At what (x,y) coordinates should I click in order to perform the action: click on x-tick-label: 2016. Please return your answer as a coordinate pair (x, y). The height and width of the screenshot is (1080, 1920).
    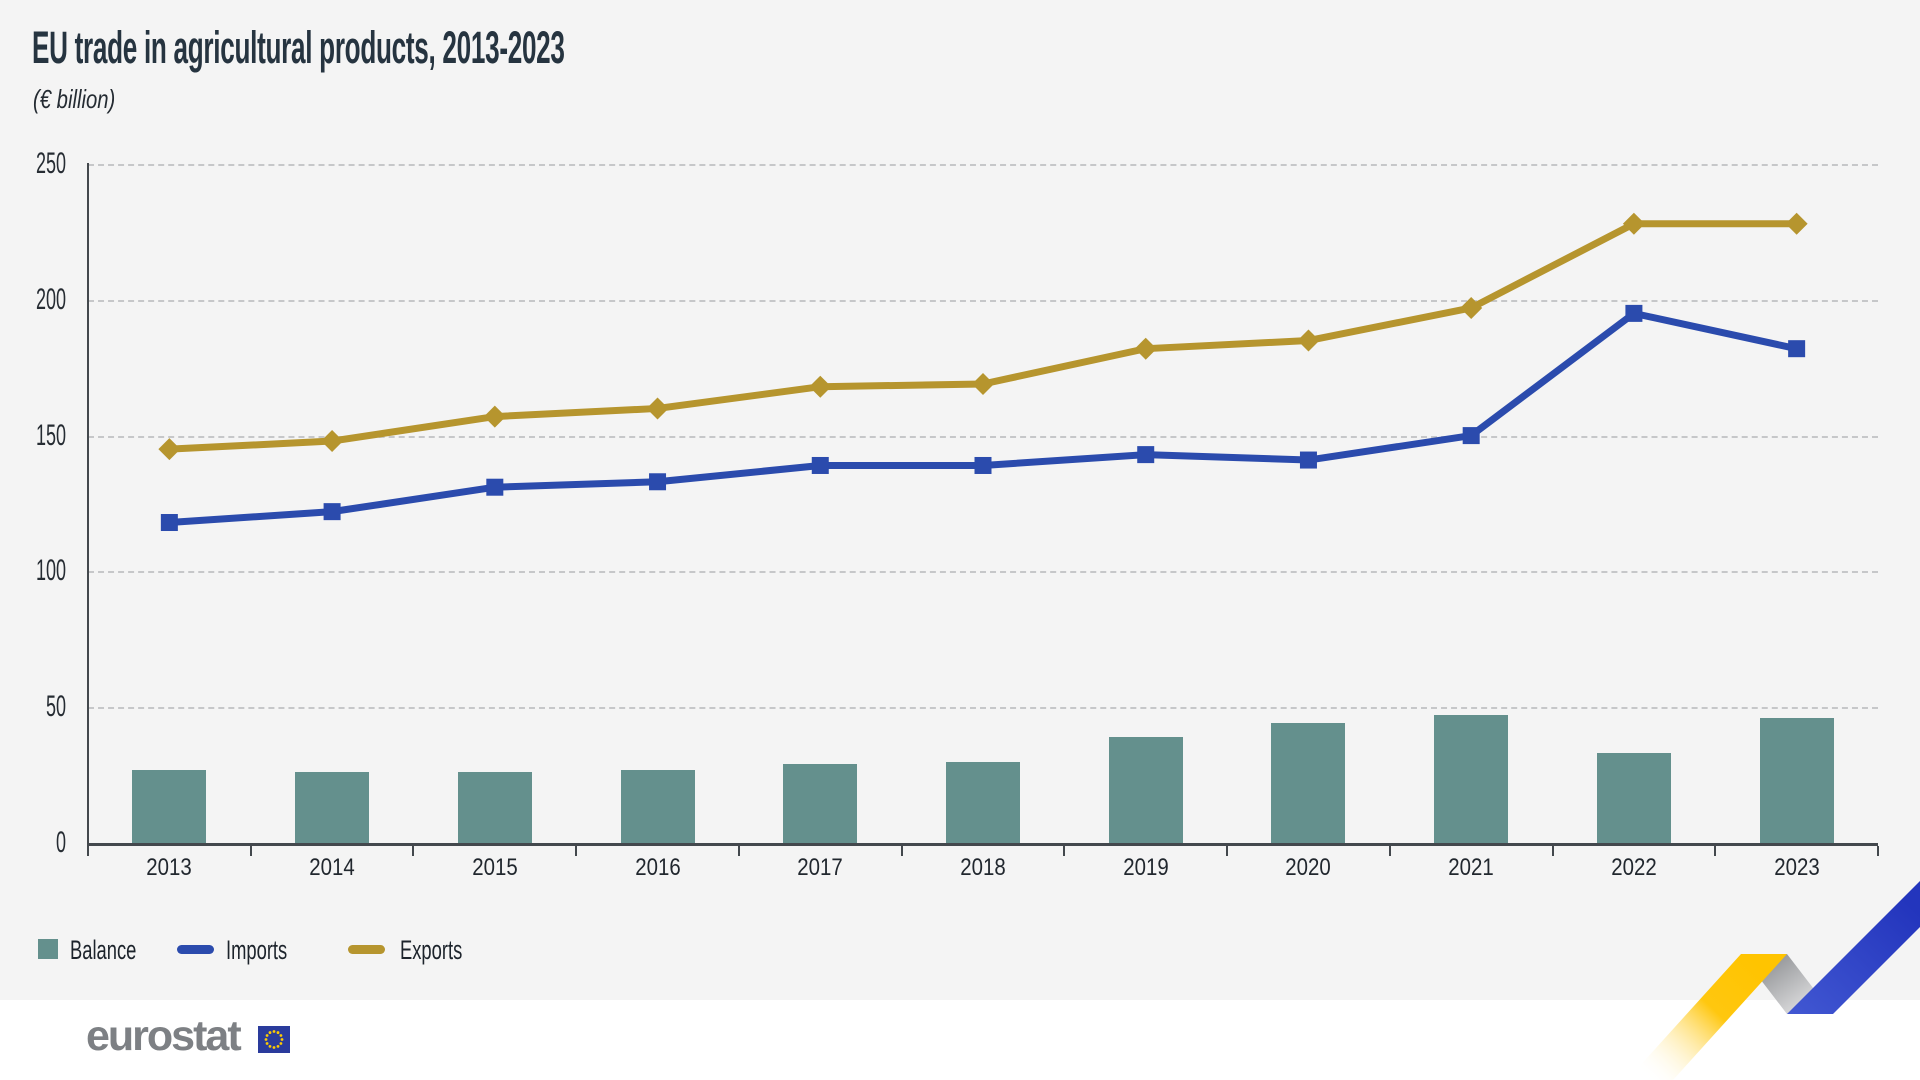
    Looking at the image, I should click on (657, 867).